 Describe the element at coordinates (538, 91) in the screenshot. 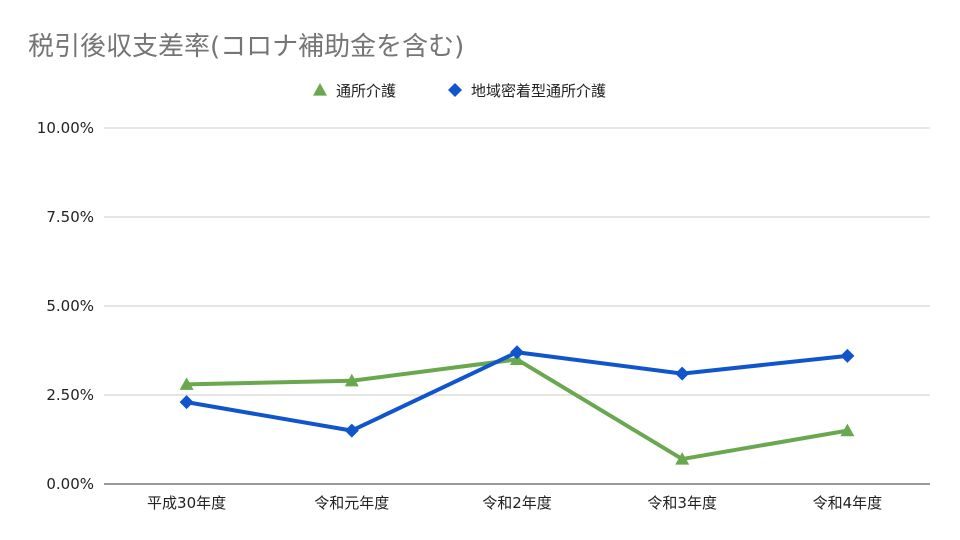

I see `legend-label: 地域密着型通所介護` at that location.